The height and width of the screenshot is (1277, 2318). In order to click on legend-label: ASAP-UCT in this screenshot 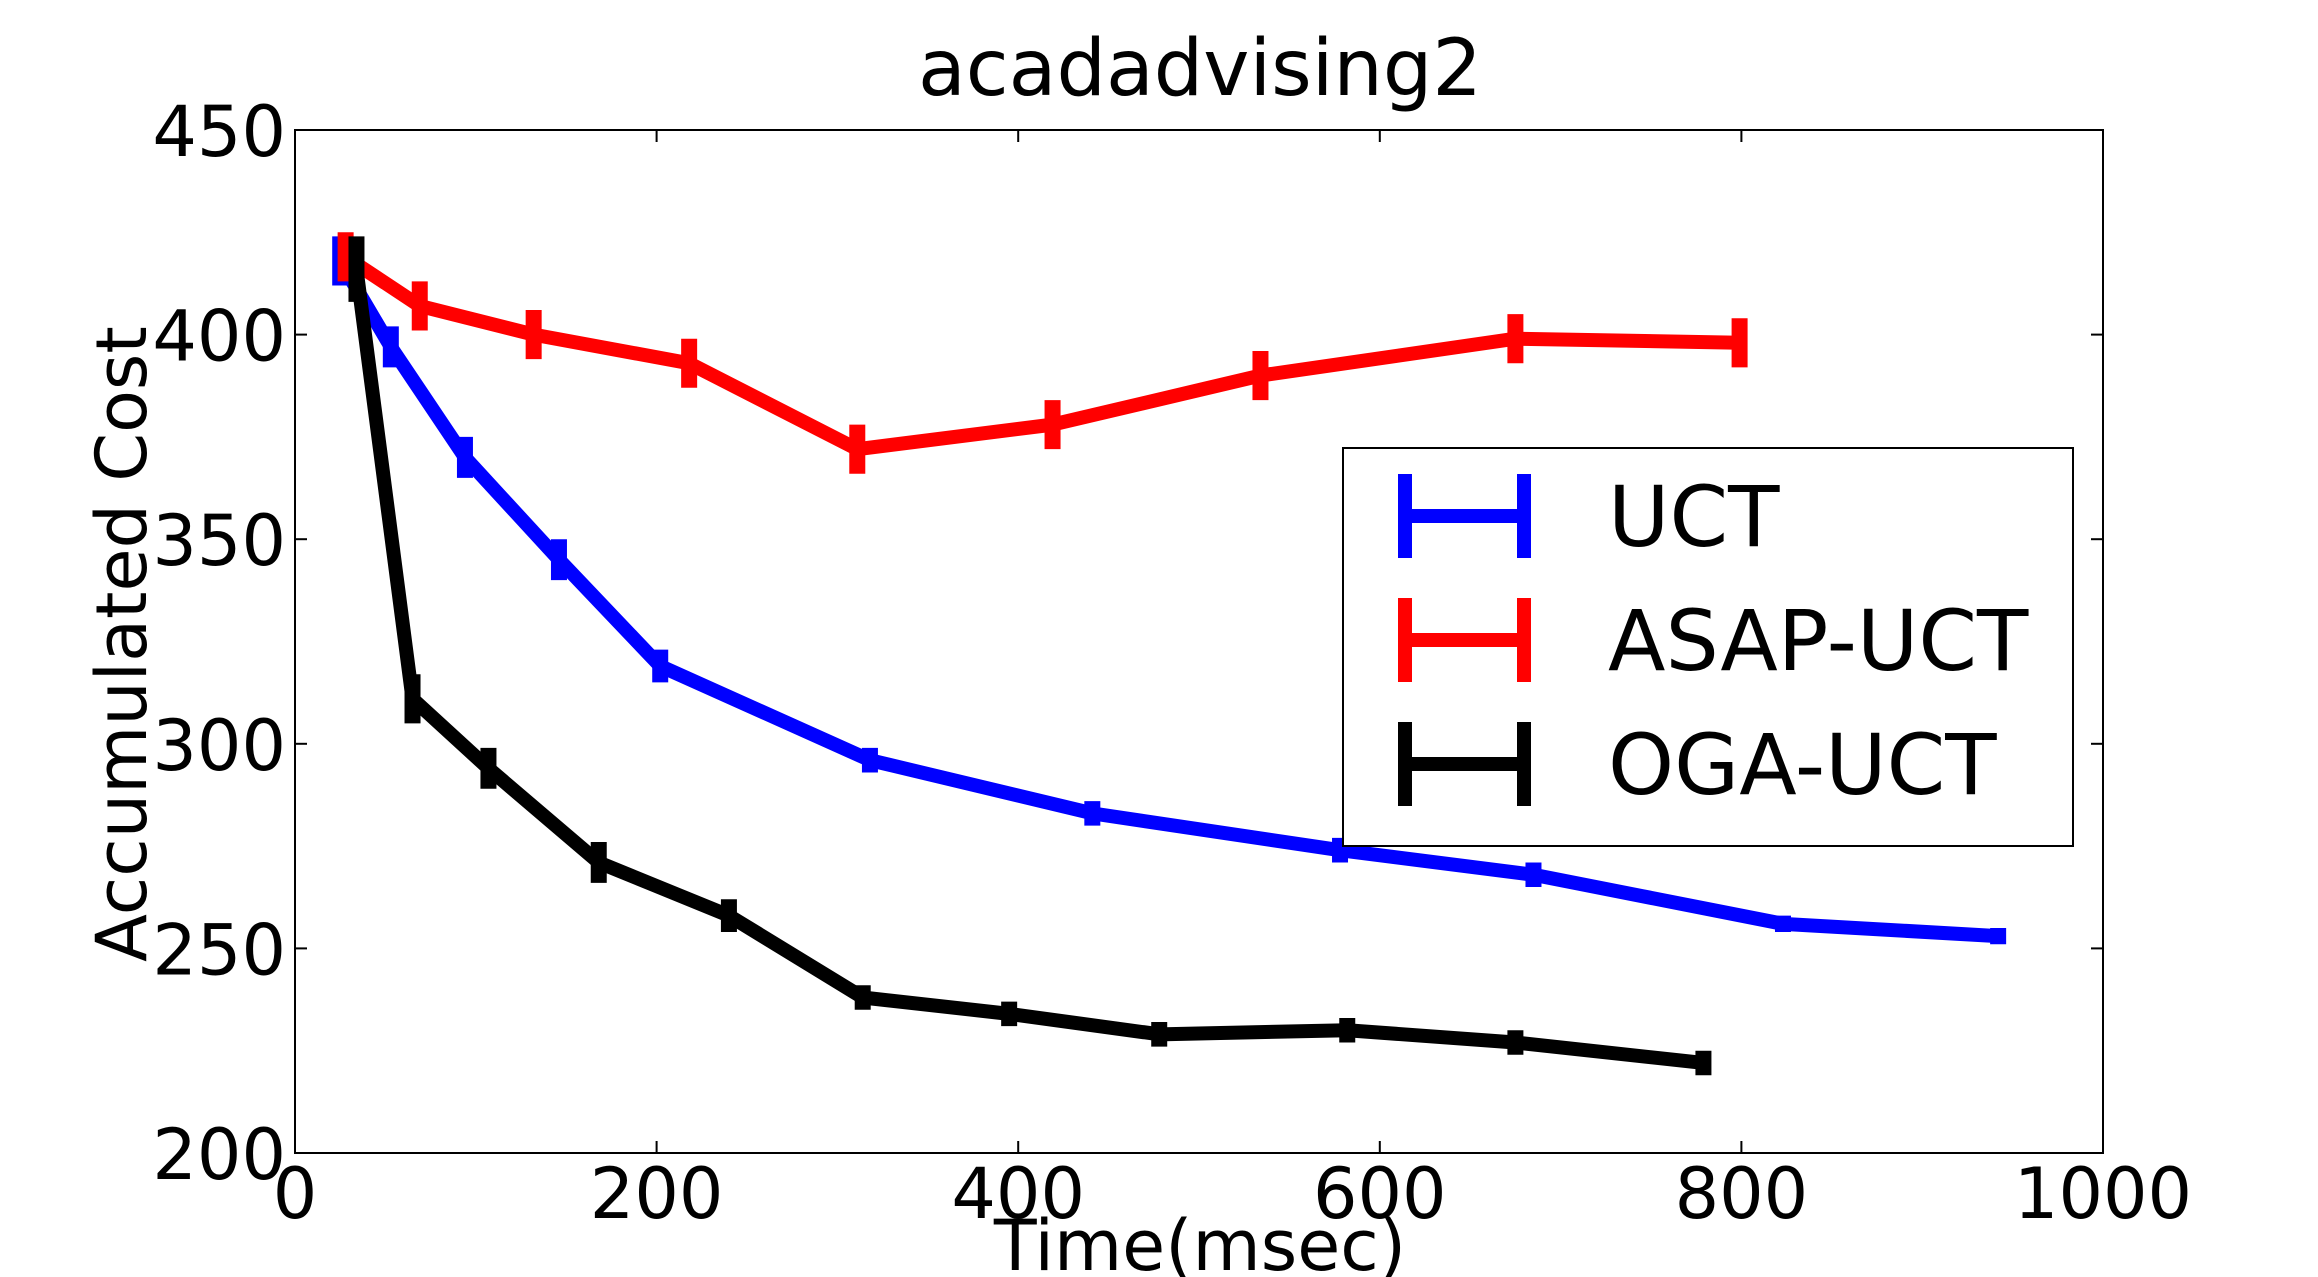, I will do `click(1818, 641)`.